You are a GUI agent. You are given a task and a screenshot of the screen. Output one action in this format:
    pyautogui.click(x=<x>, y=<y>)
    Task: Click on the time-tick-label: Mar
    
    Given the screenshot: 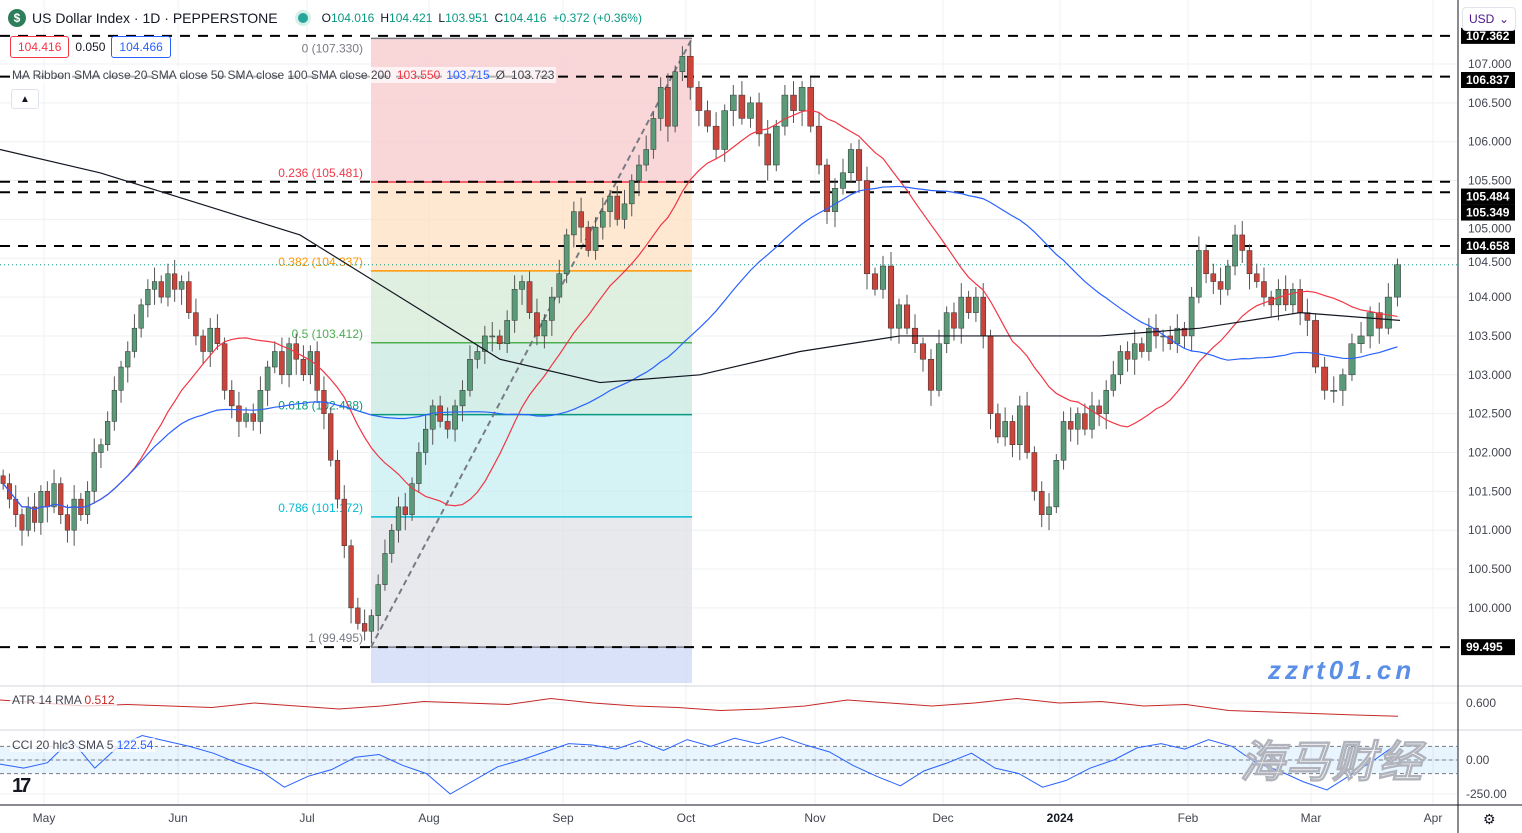 What is the action you would take?
    pyautogui.click(x=1311, y=818)
    